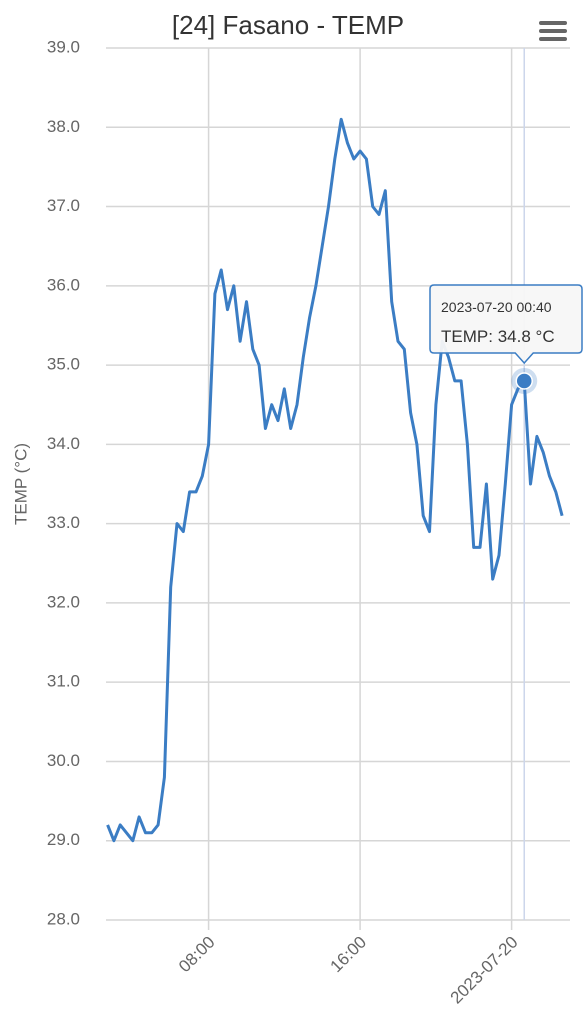 Image resolution: width=587 pixels, height=1024 pixels. I want to click on tooltip-number: 34.8, so click(514, 336).